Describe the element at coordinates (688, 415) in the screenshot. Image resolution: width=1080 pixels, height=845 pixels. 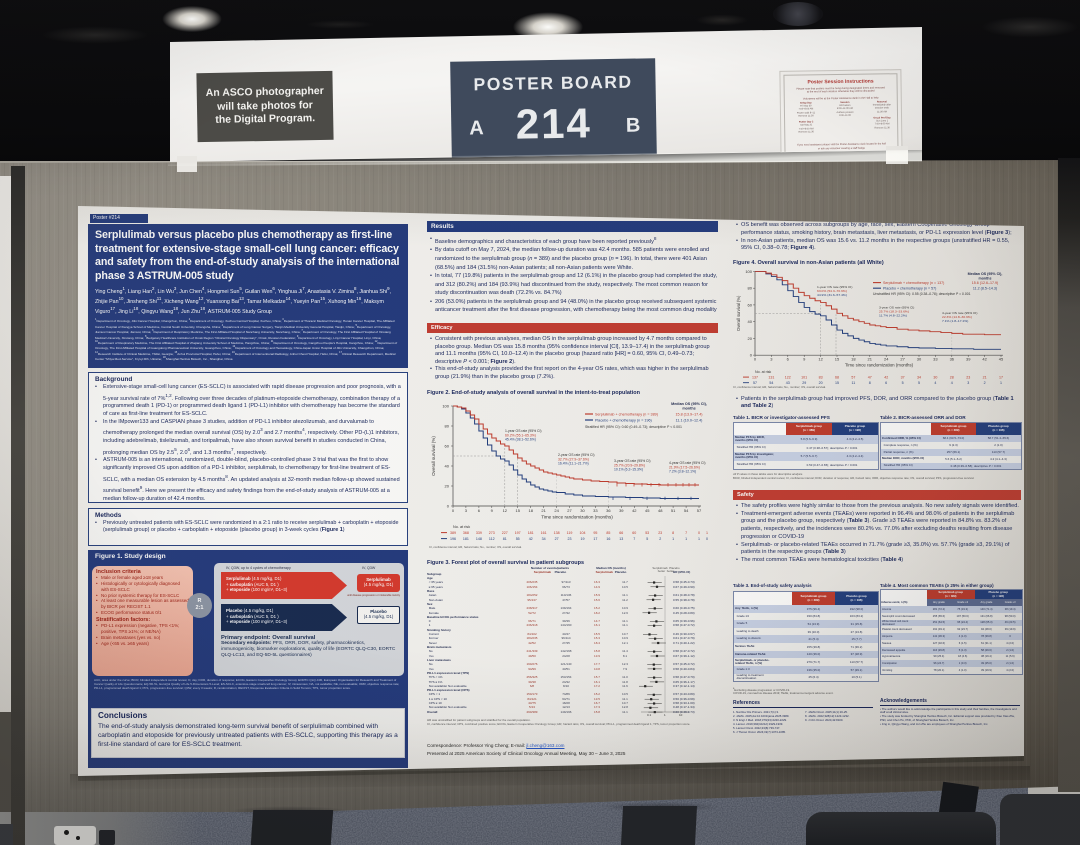
I see `svg-text: 15.8 (13.9–17.4)` at that location.